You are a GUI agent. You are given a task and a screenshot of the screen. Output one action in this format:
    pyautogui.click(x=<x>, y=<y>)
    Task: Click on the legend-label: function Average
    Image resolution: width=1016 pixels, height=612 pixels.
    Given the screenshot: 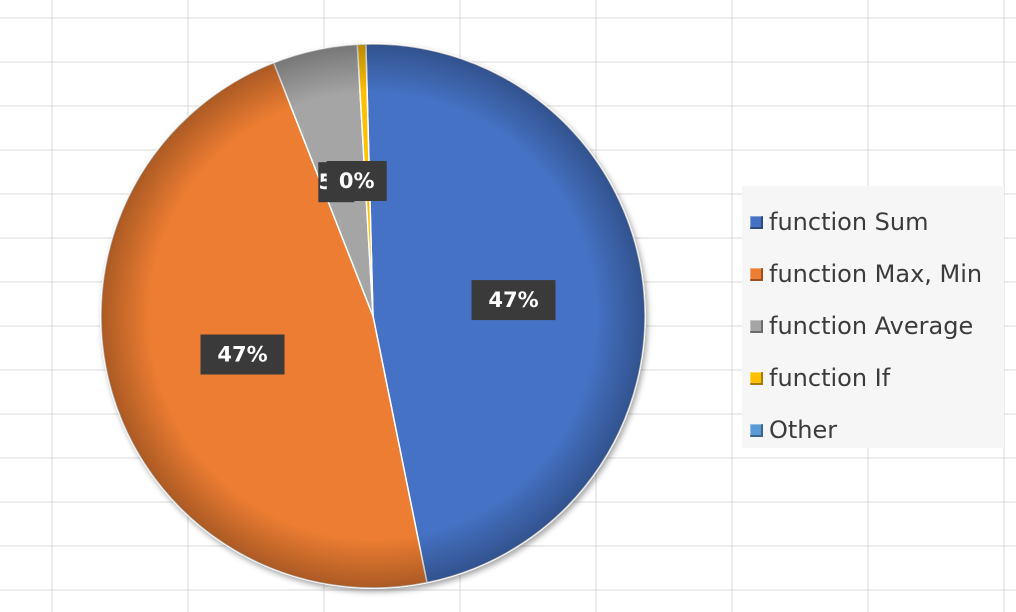 What is the action you would take?
    pyautogui.click(x=871, y=326)
    